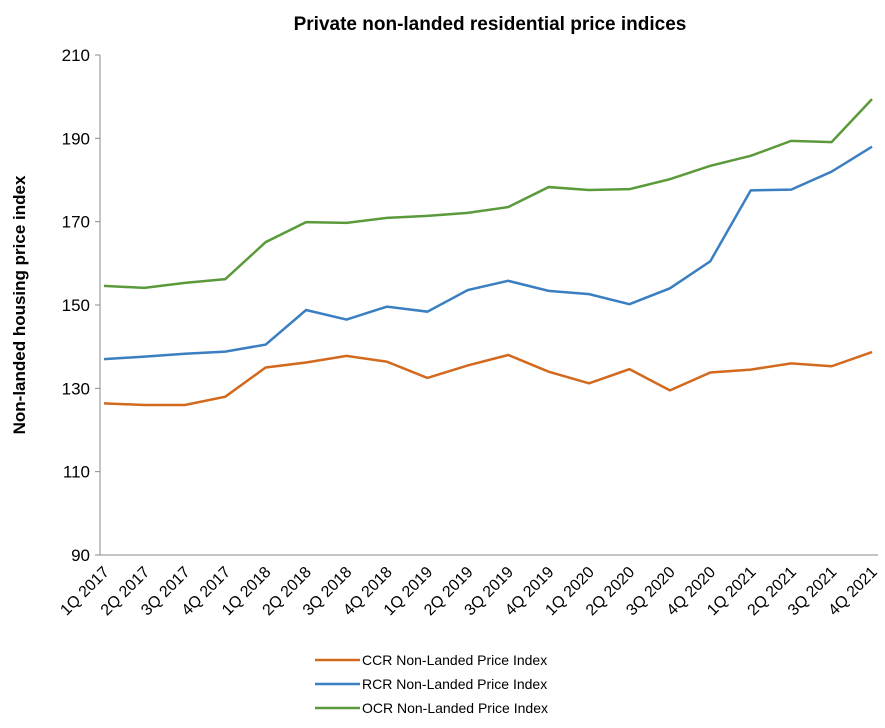  Describe the element at coordinates (76, 305) in the screenshot. I see `y-tick-label: 150` at that location.